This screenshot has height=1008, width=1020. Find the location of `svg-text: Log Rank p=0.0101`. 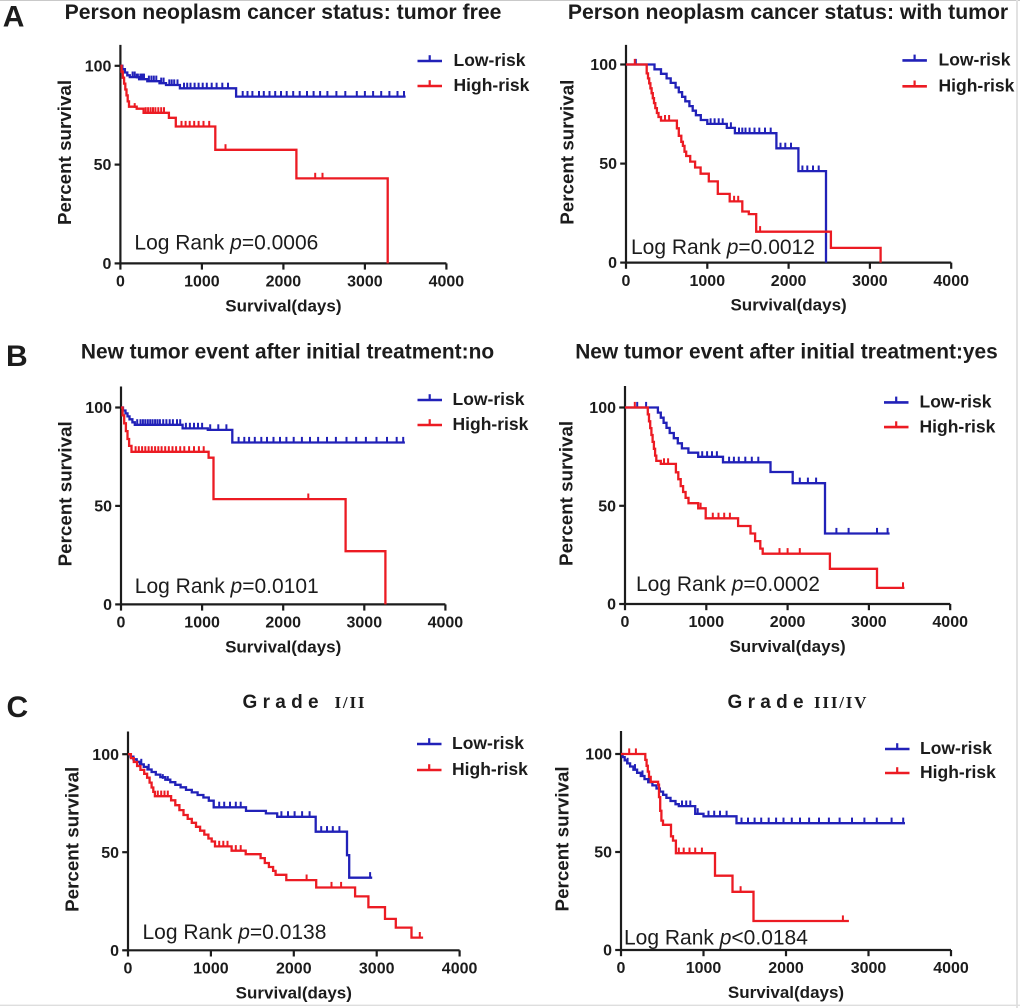

svg-text: Log Rank p=0.0101 is located at coordinates (227, 586).